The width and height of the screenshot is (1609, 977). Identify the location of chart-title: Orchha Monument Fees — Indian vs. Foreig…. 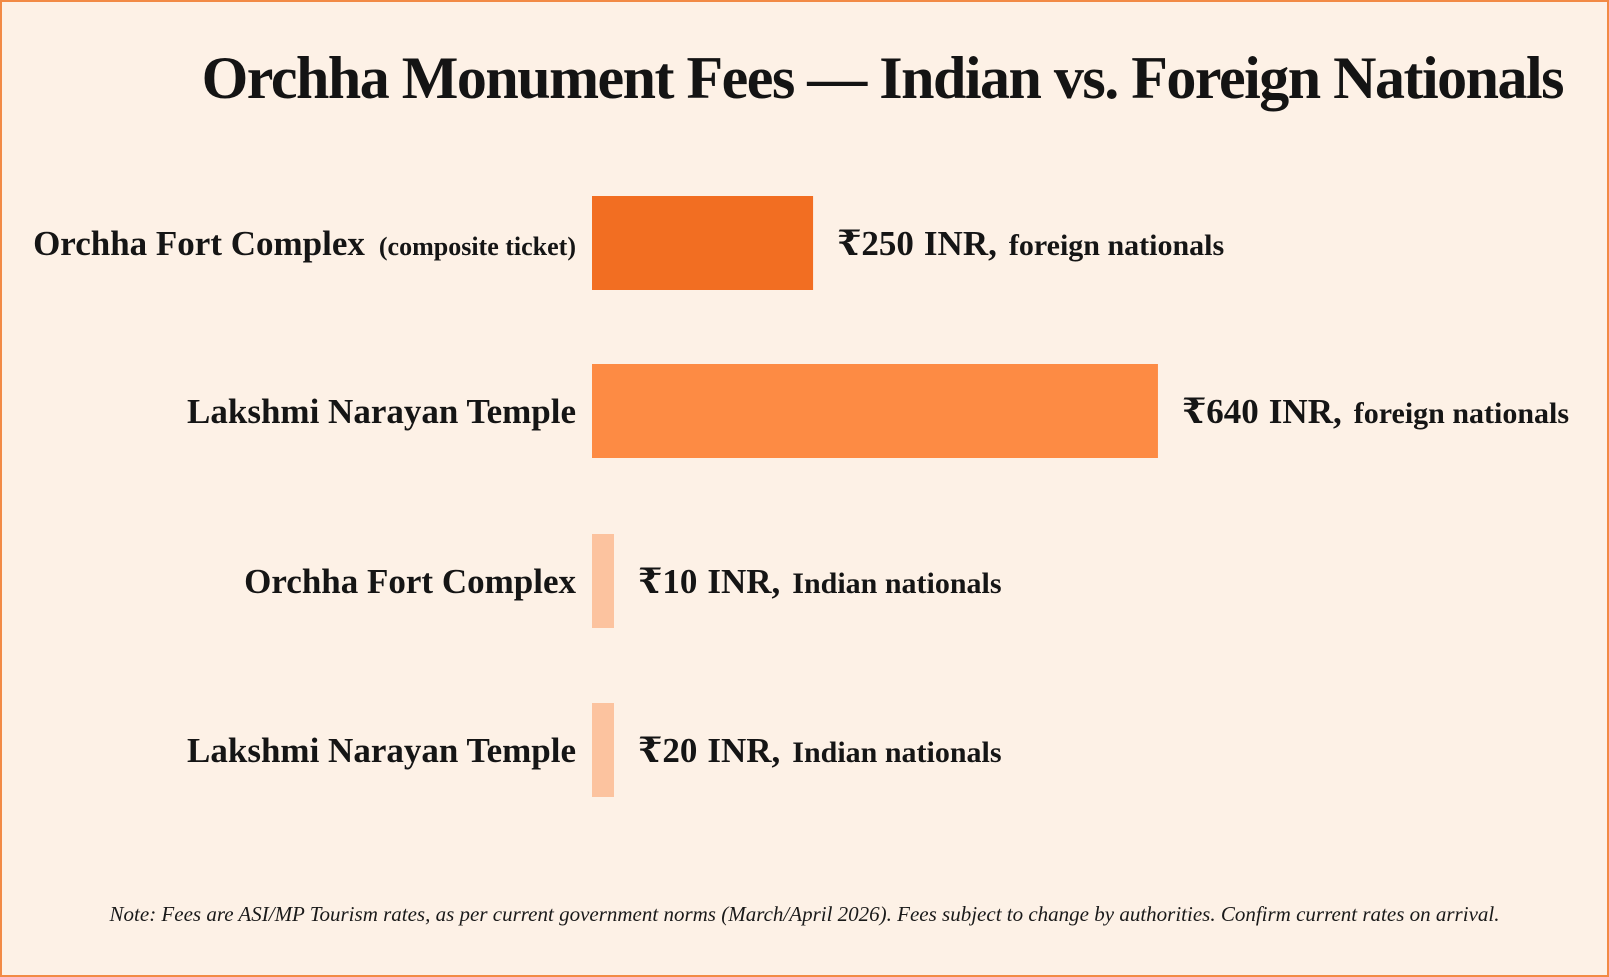
(883, 78).